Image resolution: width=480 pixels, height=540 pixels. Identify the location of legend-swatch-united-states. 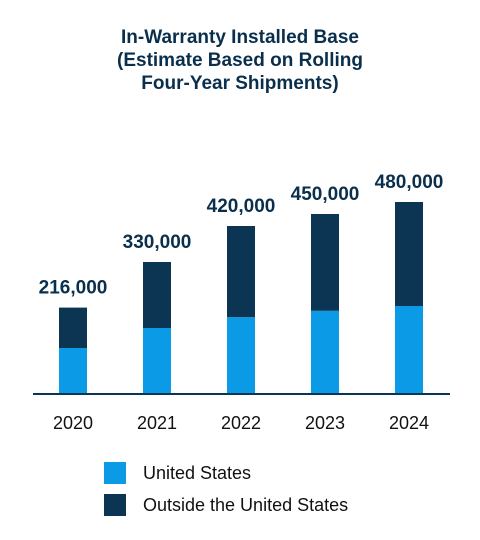
(115, 473).